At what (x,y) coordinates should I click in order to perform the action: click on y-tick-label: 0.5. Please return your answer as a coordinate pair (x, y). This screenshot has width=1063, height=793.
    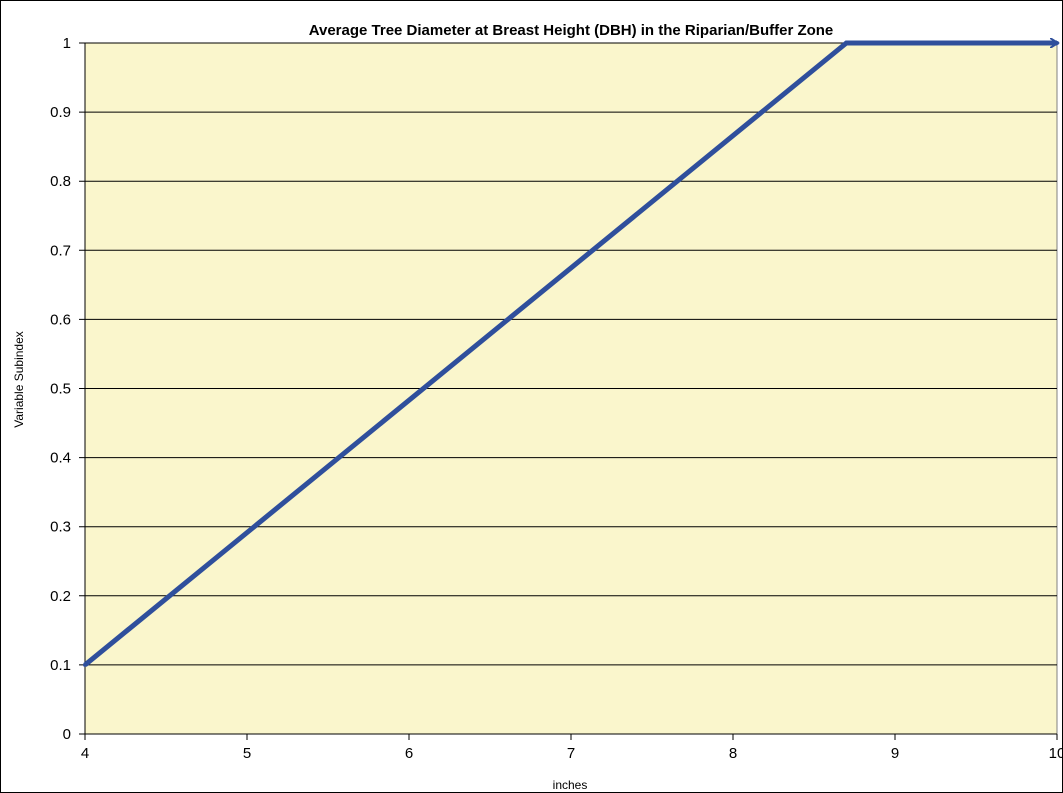
    Looking at the image, I should click on (60, 389).